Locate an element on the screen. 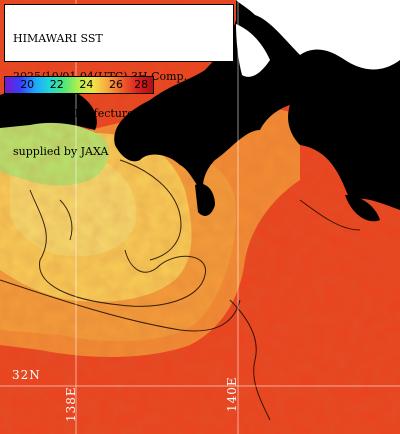 Image resolution: width=400 pixels, height=434 pixels. colorbar-label-22: 22 is located at coordinates (56, 84).